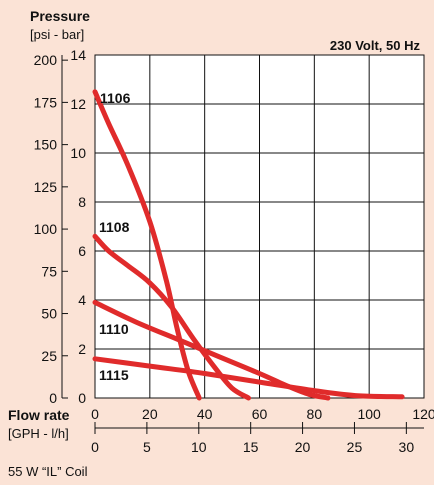  I want to click on bar-tick-label: 4, so click(82, 300).